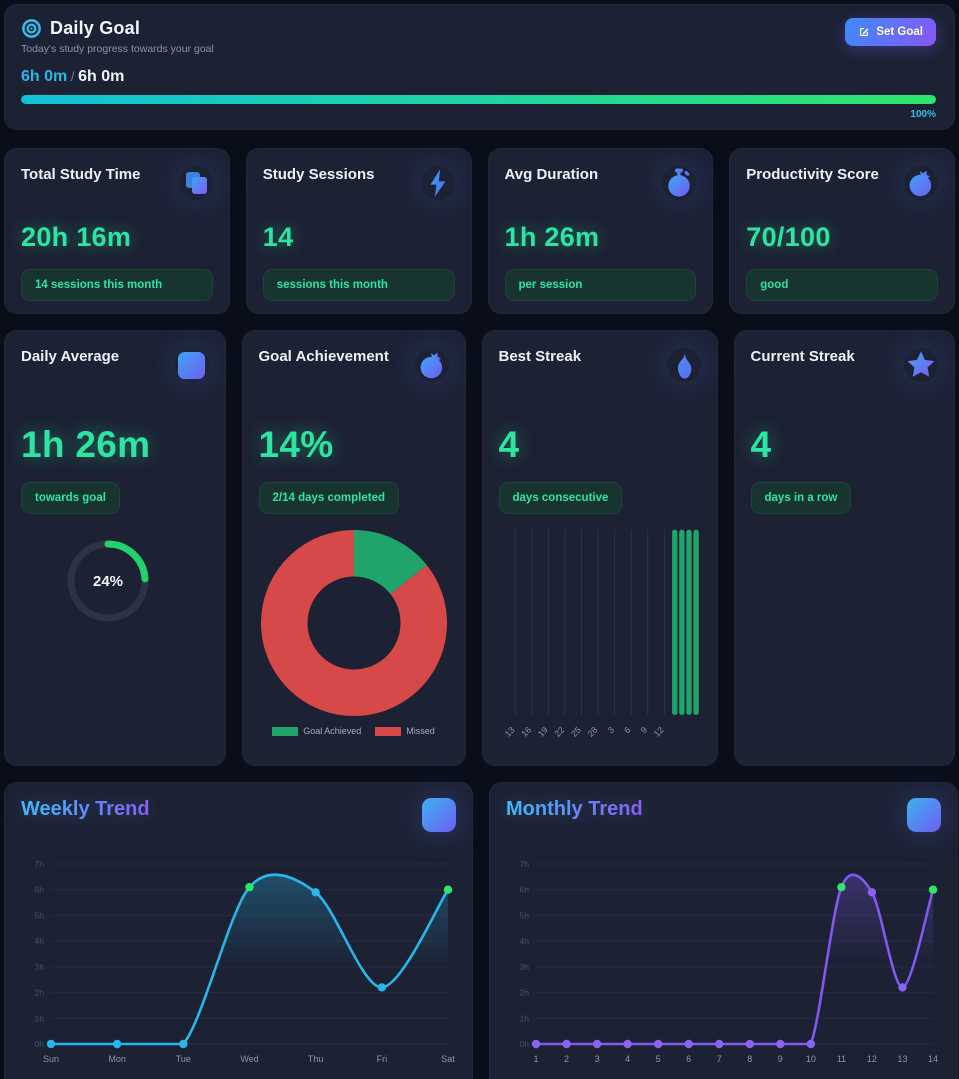 The height and width of the screenshot is (1079, 959). Describe the element at coordinates (933, 1059) in the screenshot. I see `svg-text: 14` at that location.